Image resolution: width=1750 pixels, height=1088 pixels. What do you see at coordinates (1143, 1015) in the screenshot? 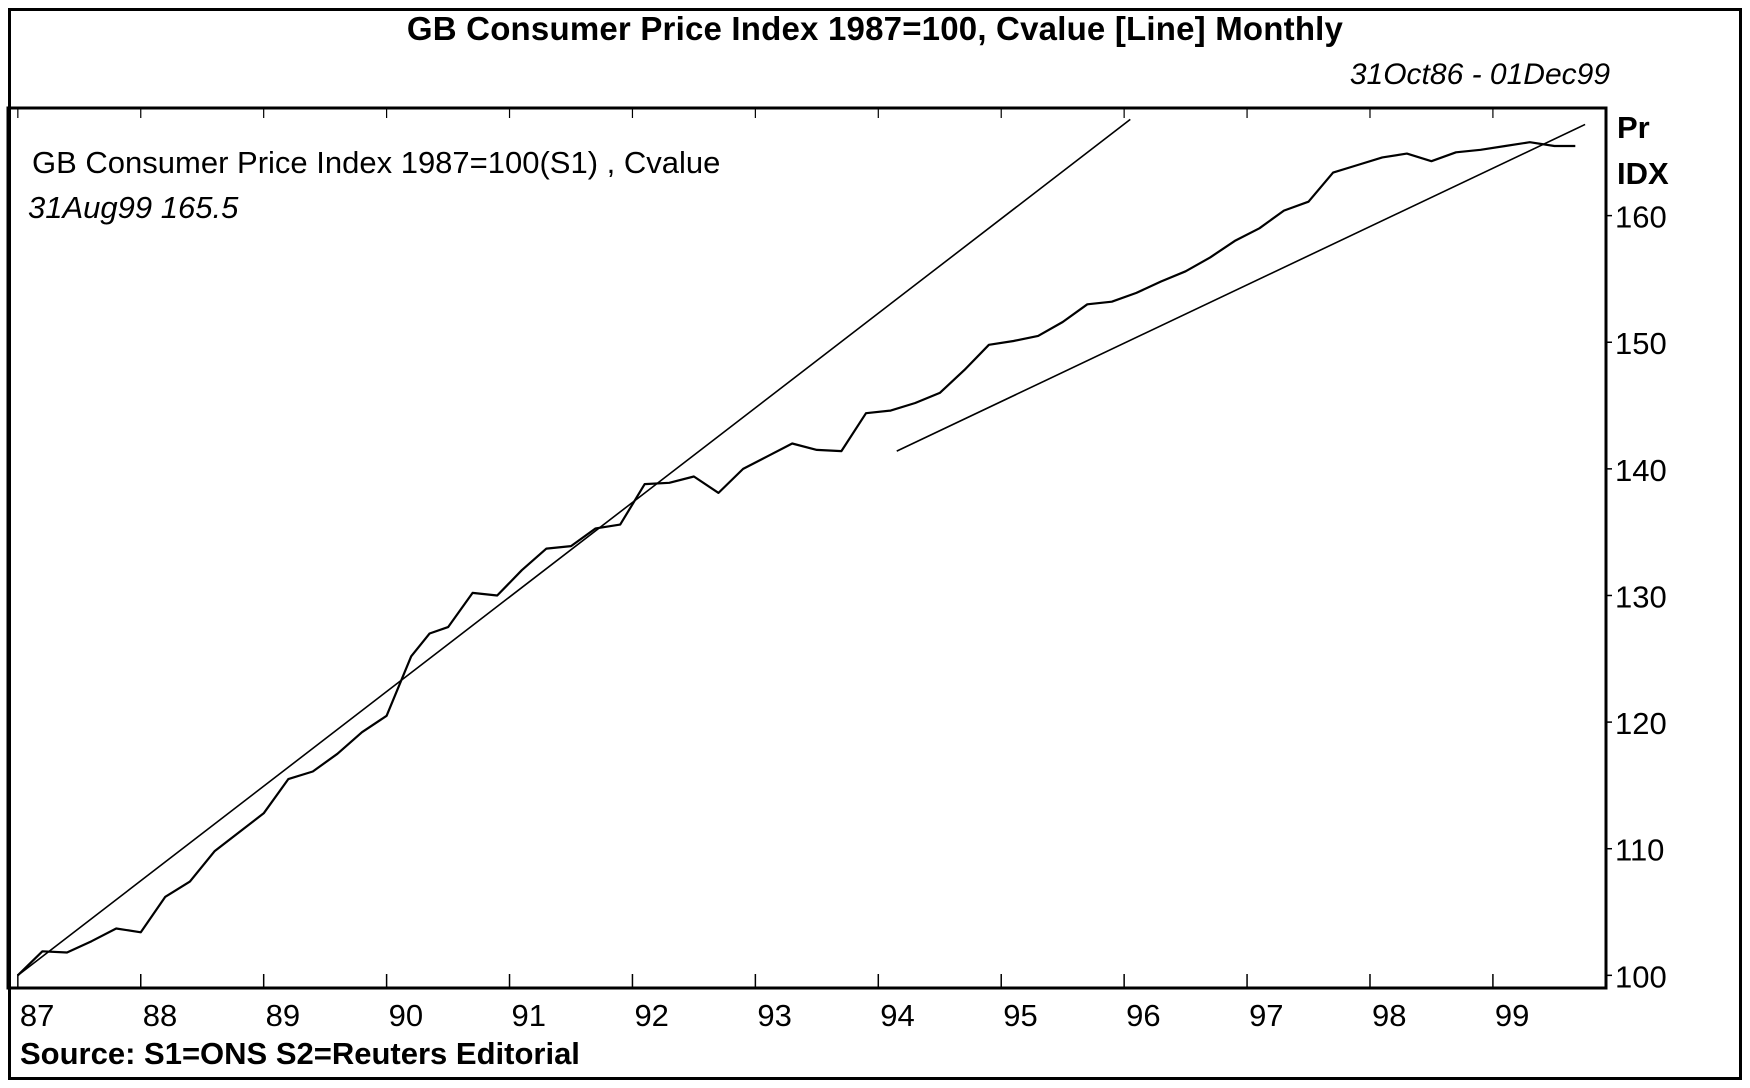
I see `x-tick-label: 96` at bounding box center [1143, 1015].